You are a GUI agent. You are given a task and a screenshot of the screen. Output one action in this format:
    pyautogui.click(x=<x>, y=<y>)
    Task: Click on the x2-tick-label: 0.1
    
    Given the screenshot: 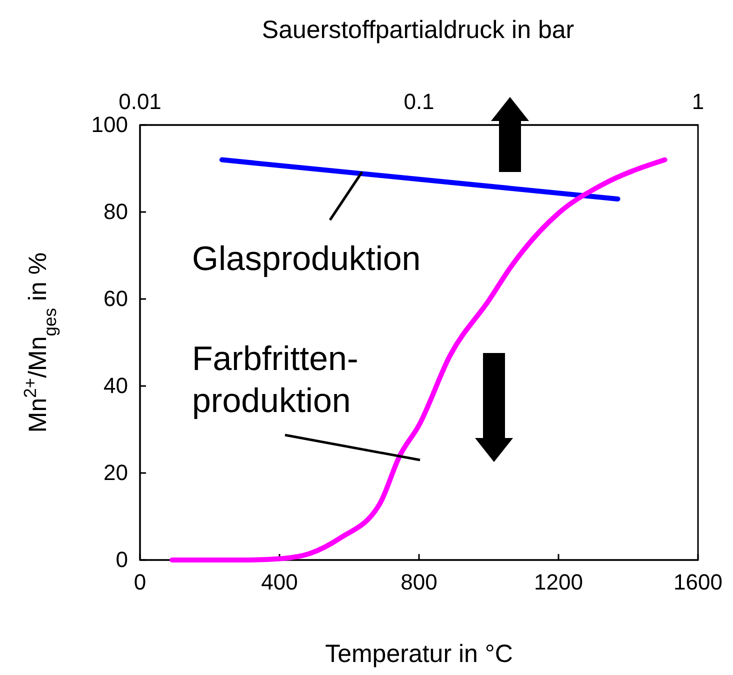 What is the action you would take?
    pyautogui.click(x=419, y=101)
    